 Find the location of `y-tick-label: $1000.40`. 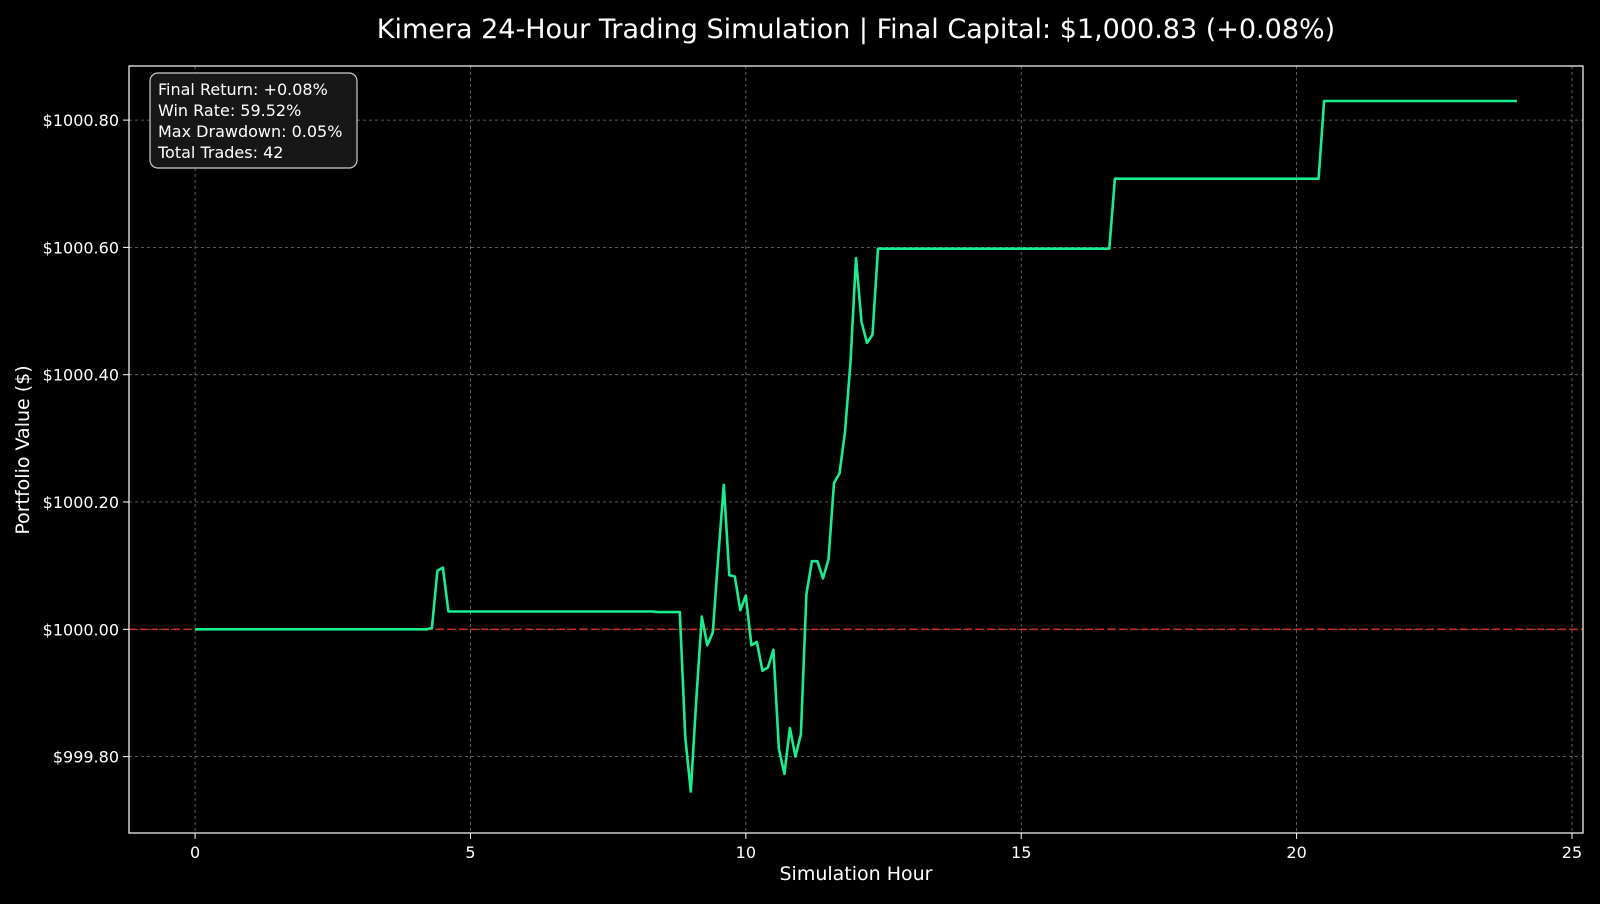

y-tick-label: $1000.40 is located at coordinates (81, 375).